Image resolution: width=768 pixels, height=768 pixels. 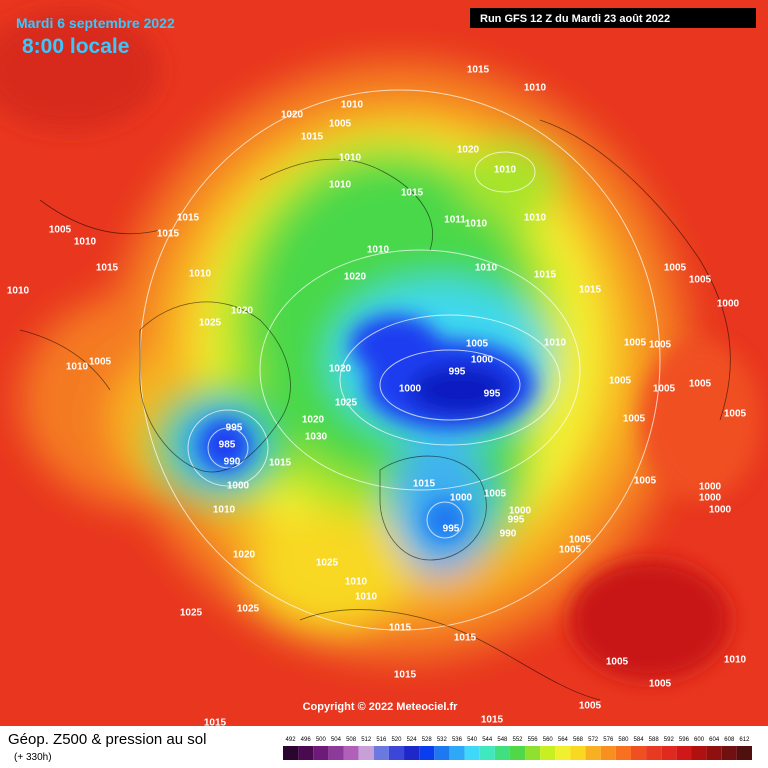 What do you see at coordinates (472, 740) in the screenshot?
I see `scale-label: 540` at bounding box center [472, 740].